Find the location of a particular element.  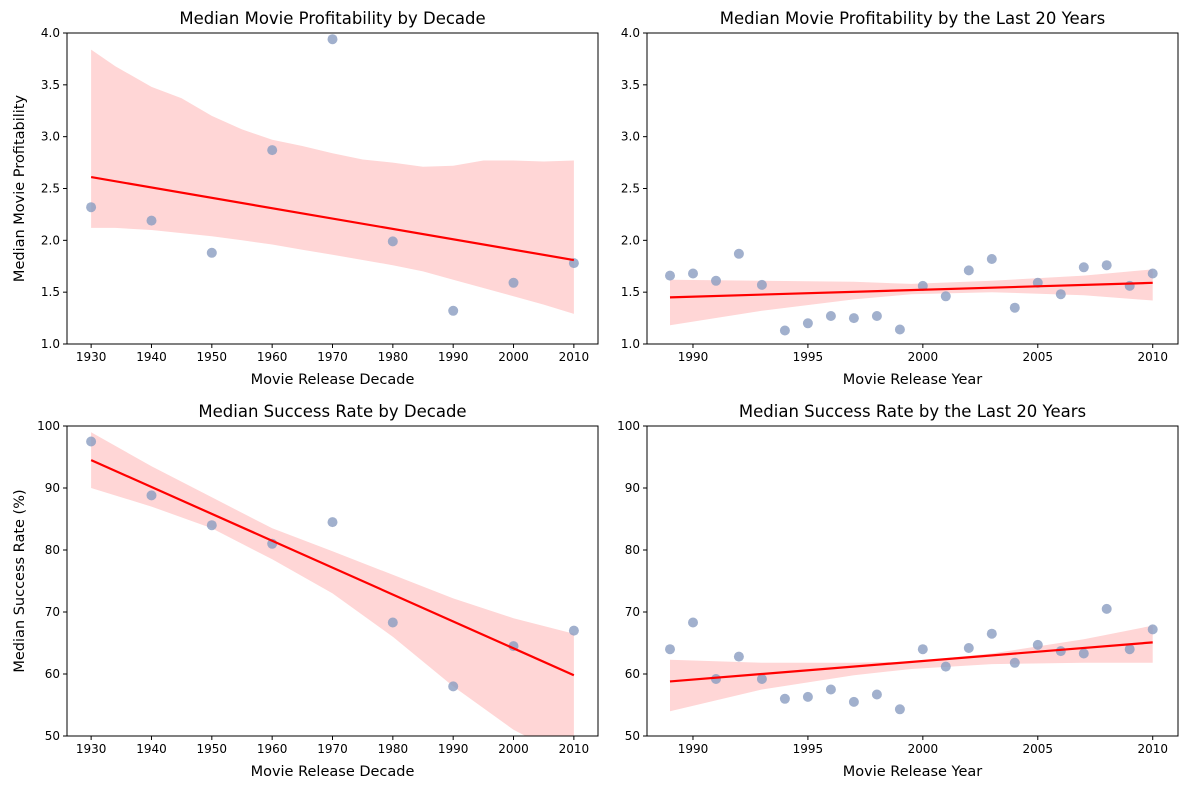

y-axis-label: Median Success Rate (%) is located at coordinates (20, 580).